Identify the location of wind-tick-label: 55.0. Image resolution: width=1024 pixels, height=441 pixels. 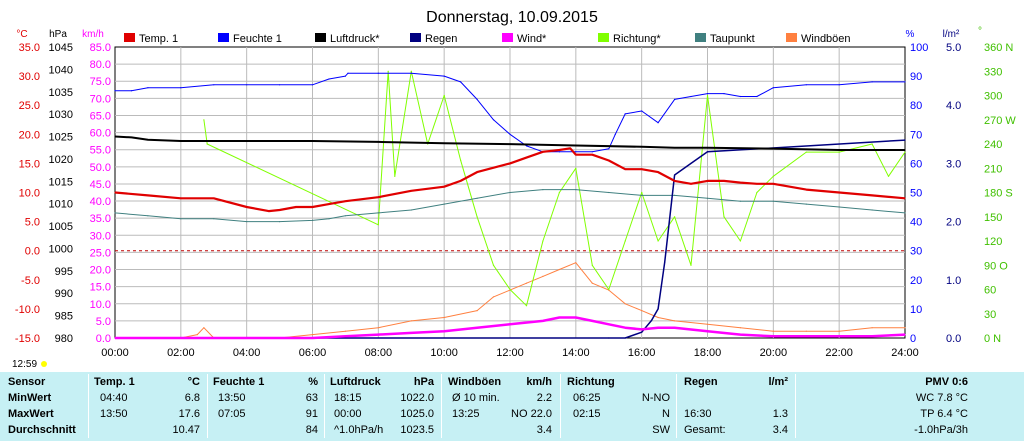
(100, 151).